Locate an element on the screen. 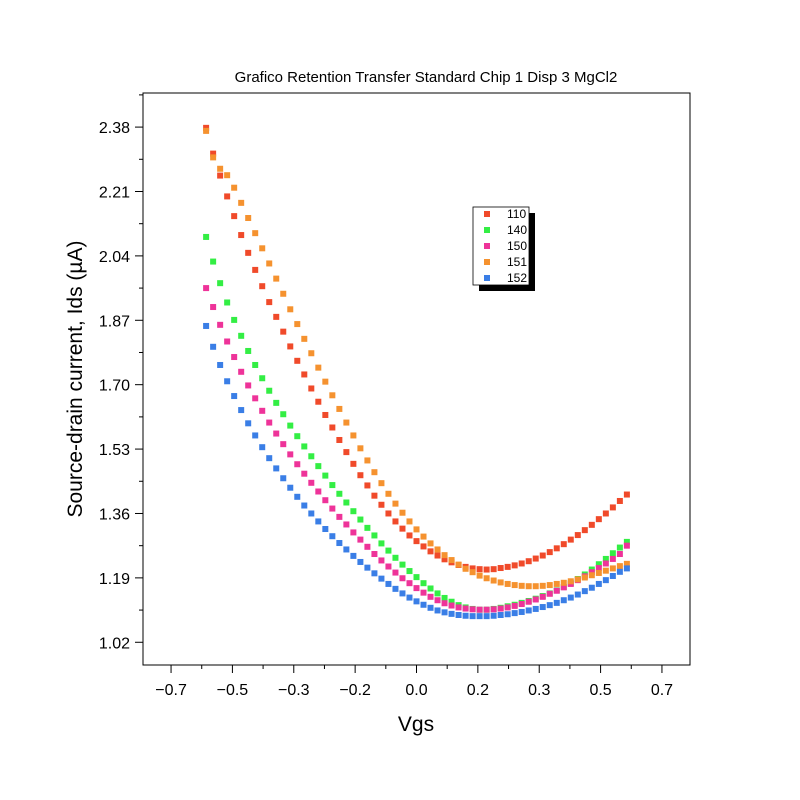 The image size is (800, 800). x-tick-label: −0.2 is located at coordinates (355, 690).